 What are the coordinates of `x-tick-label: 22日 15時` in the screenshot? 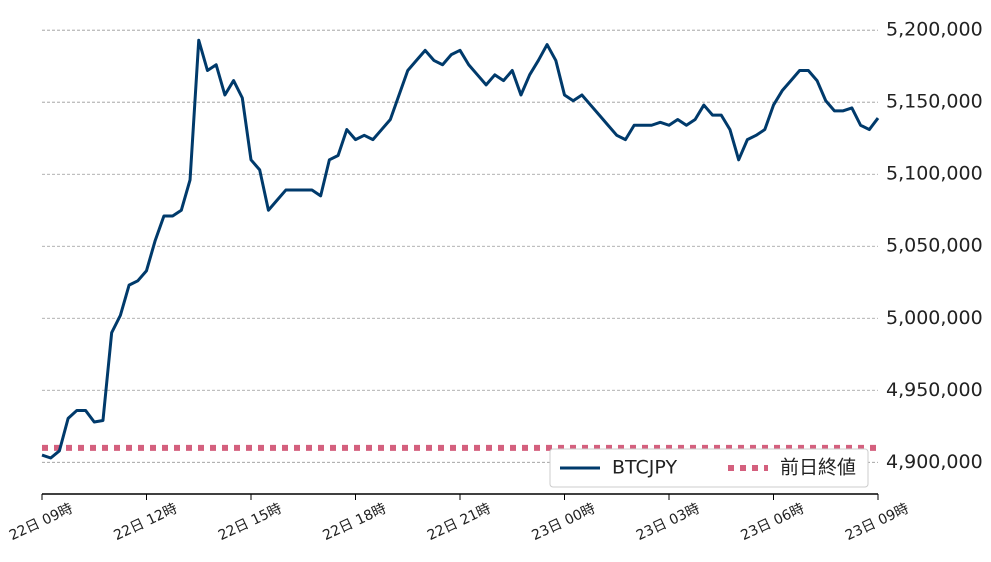 It's located at (250, 522).